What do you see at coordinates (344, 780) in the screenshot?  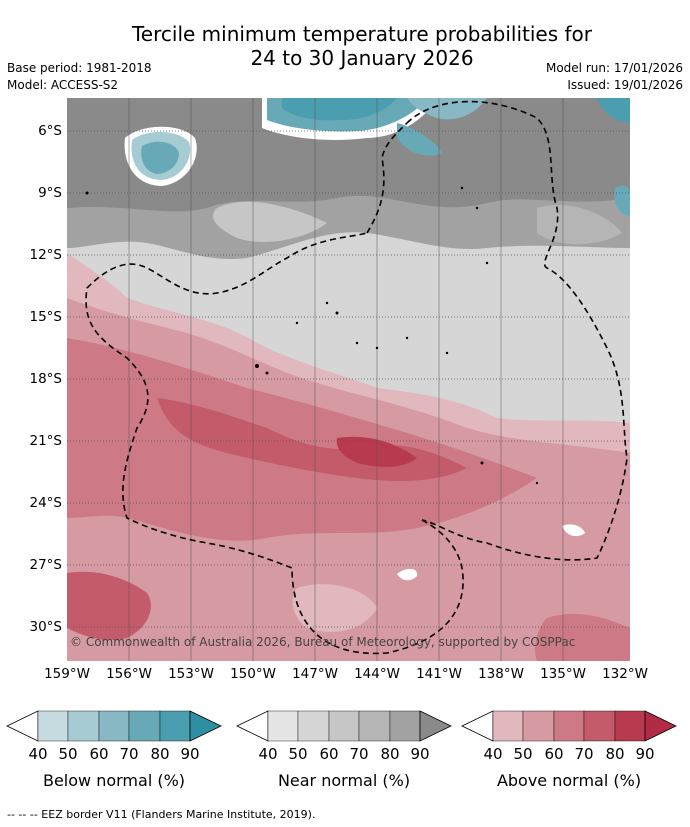 I see `near-normal-label: Near normal (%)` at bounding box center [344, 780].